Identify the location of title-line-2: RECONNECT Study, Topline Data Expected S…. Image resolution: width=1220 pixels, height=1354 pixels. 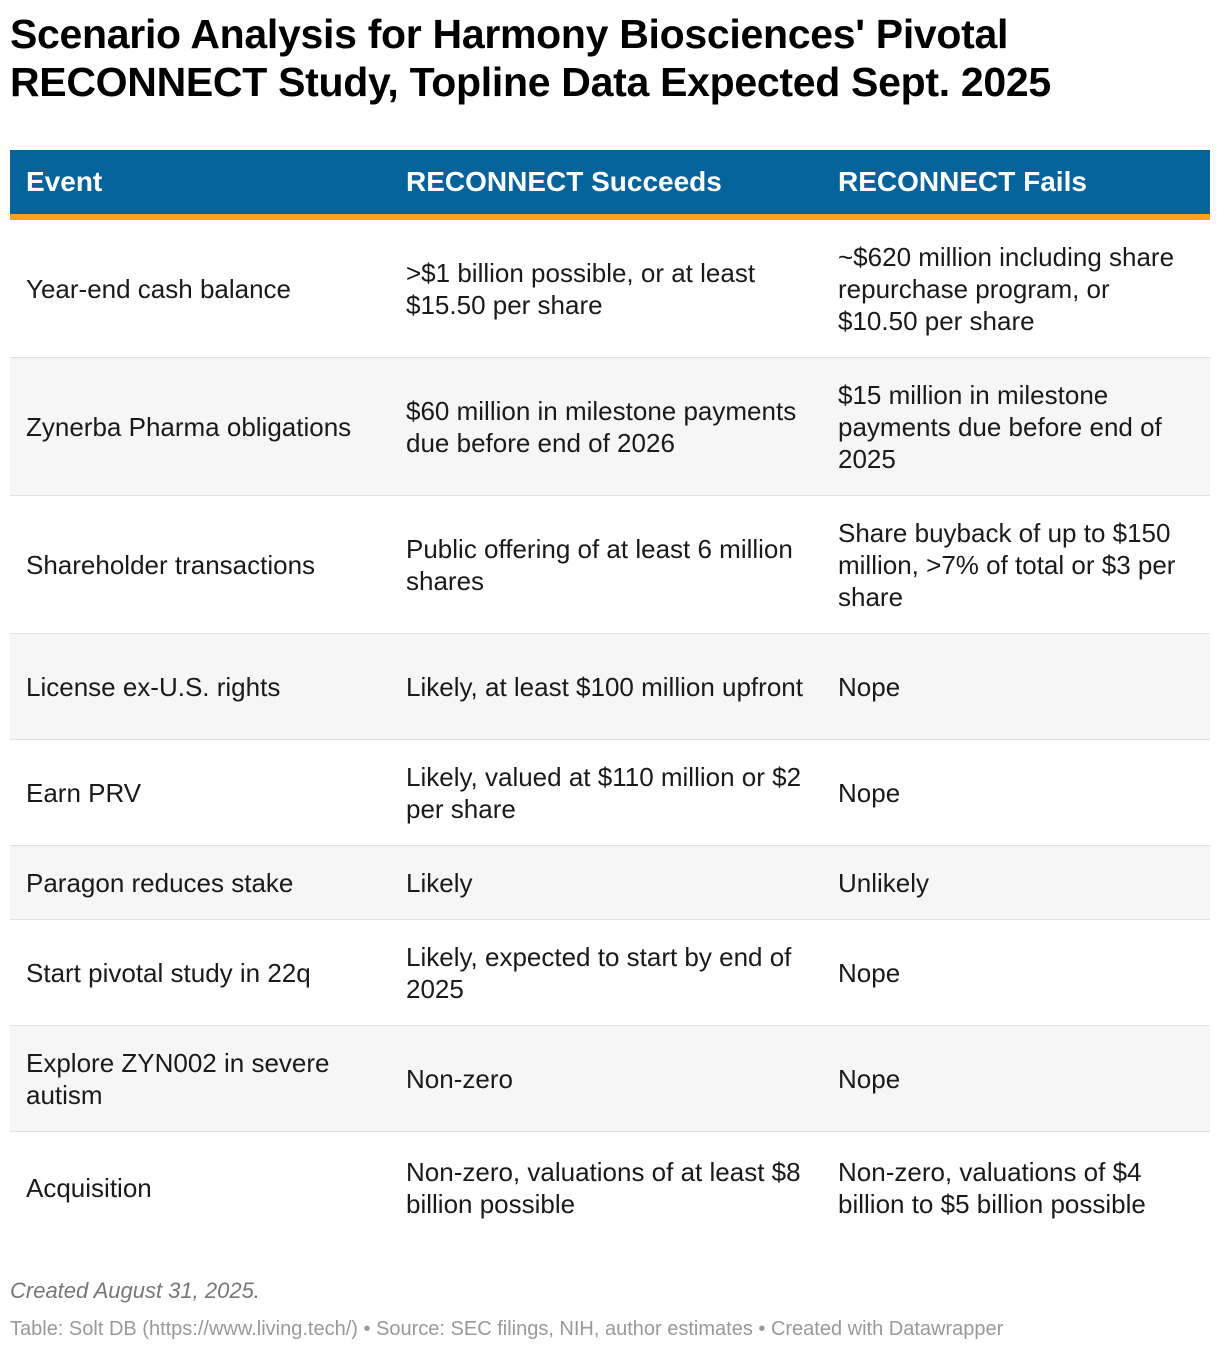
(530, 82).